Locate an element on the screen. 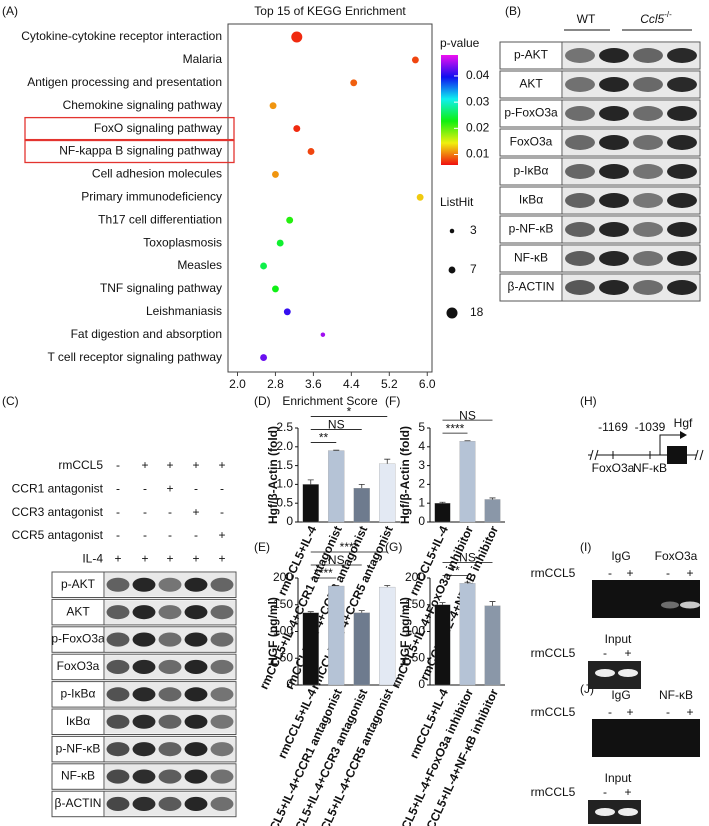  y-tick-label: 1 is located at coordinates (421, 502).